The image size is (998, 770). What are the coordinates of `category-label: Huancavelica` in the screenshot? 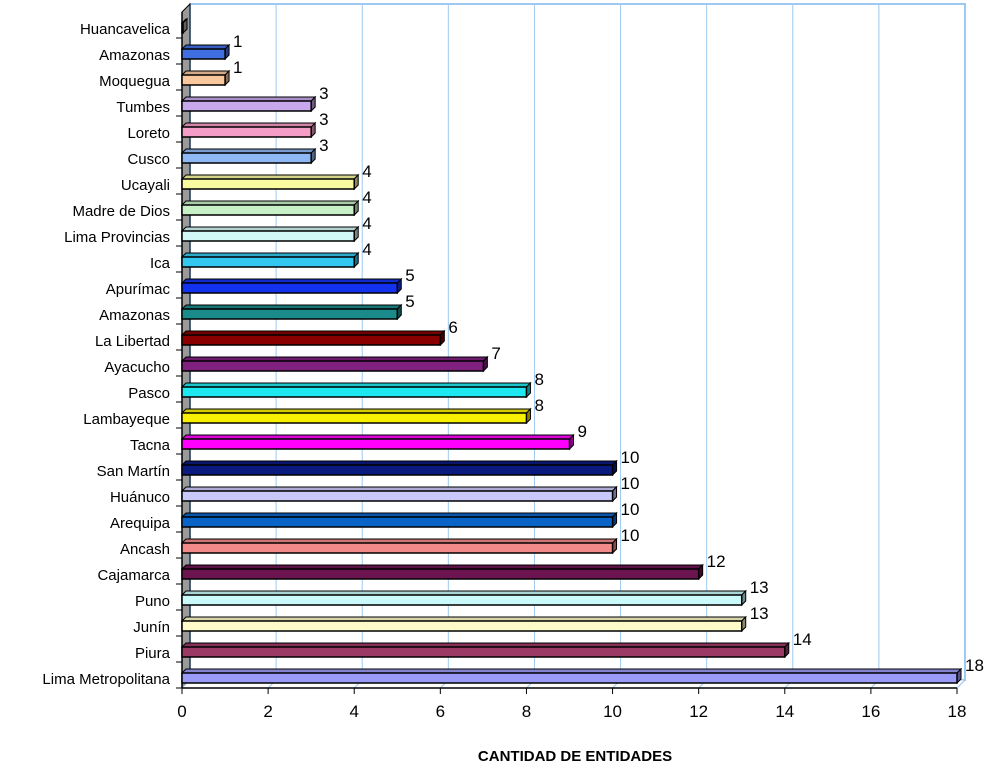 It's located at (125, 29).